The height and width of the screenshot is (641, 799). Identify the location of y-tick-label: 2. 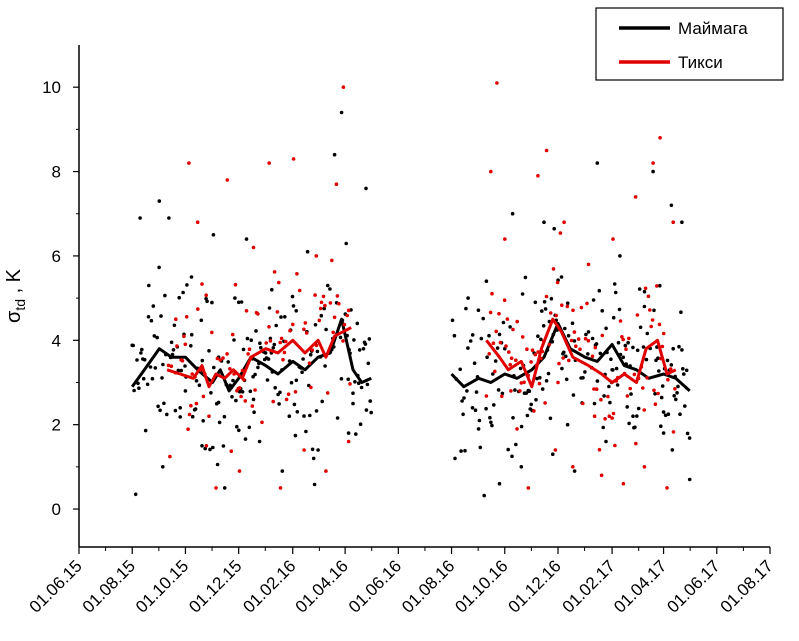
(56, 425).